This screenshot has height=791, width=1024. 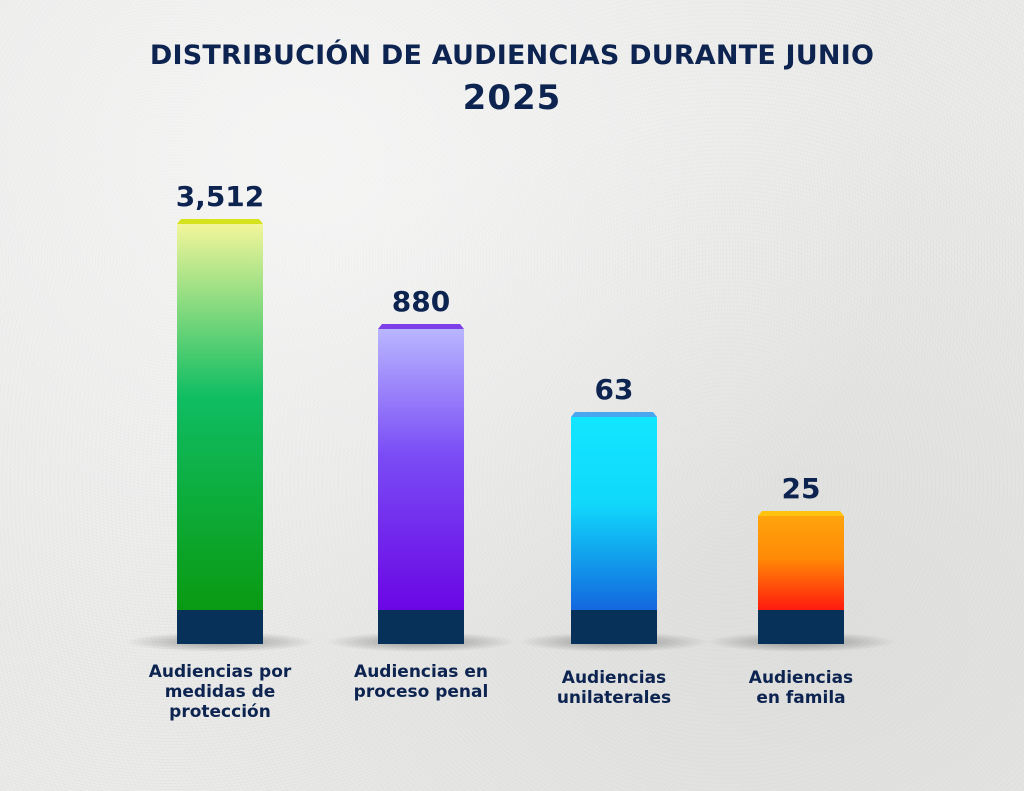 I want to click on value-label: 63, so click(x=614, y=389).